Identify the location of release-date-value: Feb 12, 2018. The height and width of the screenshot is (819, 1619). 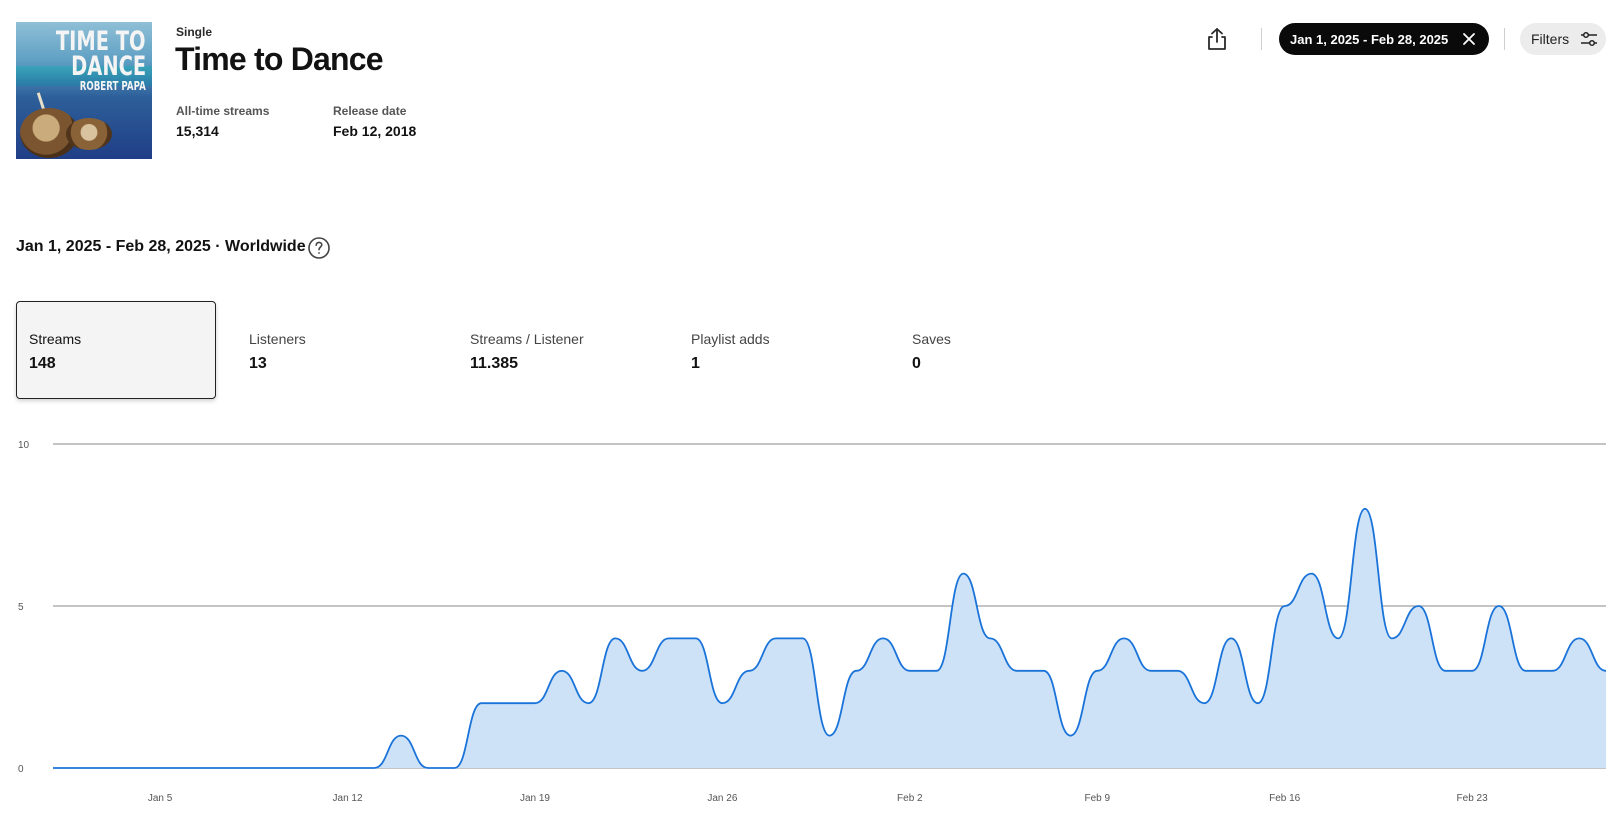
(375, 131).